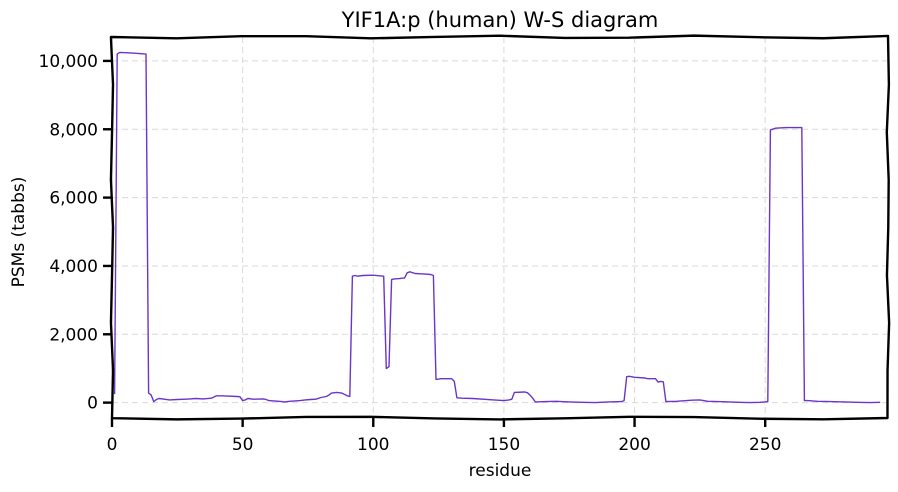 The image size is (898, 492). I want to click on y-axis-label: PSMs (tabbs), so click(19, 232).